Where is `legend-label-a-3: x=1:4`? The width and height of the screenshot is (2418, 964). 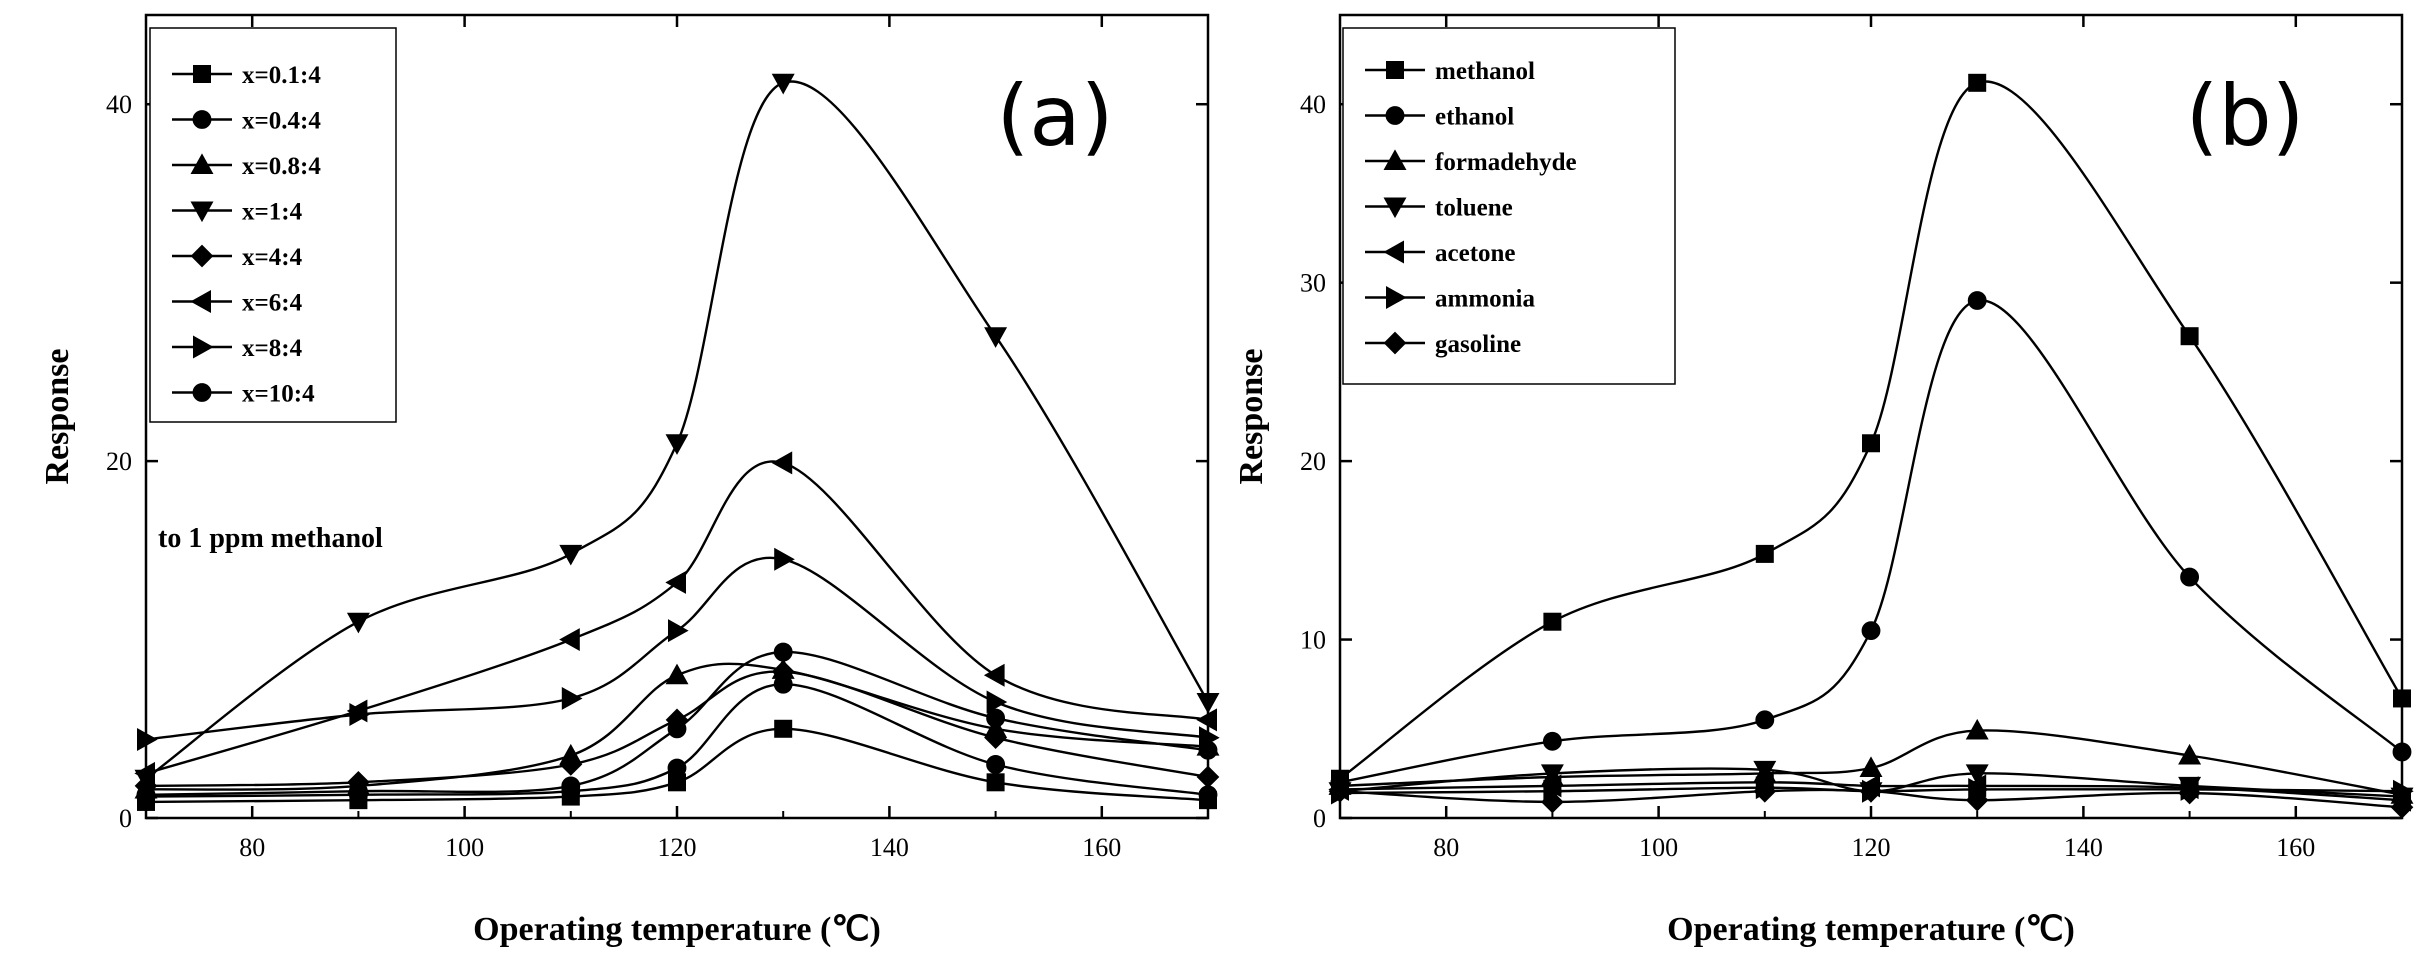
legend-label-a-3: x=1:4 is located at coordinates (272, 212).